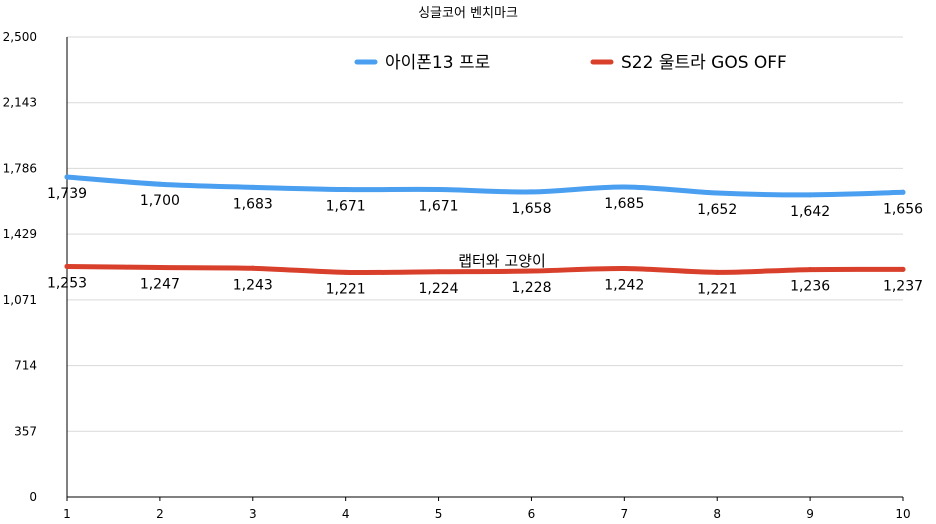  What do you see at coordinates (33, 497) in the screenshot?
I see `y-tick-label: 0` at bounding box center [33, 497].